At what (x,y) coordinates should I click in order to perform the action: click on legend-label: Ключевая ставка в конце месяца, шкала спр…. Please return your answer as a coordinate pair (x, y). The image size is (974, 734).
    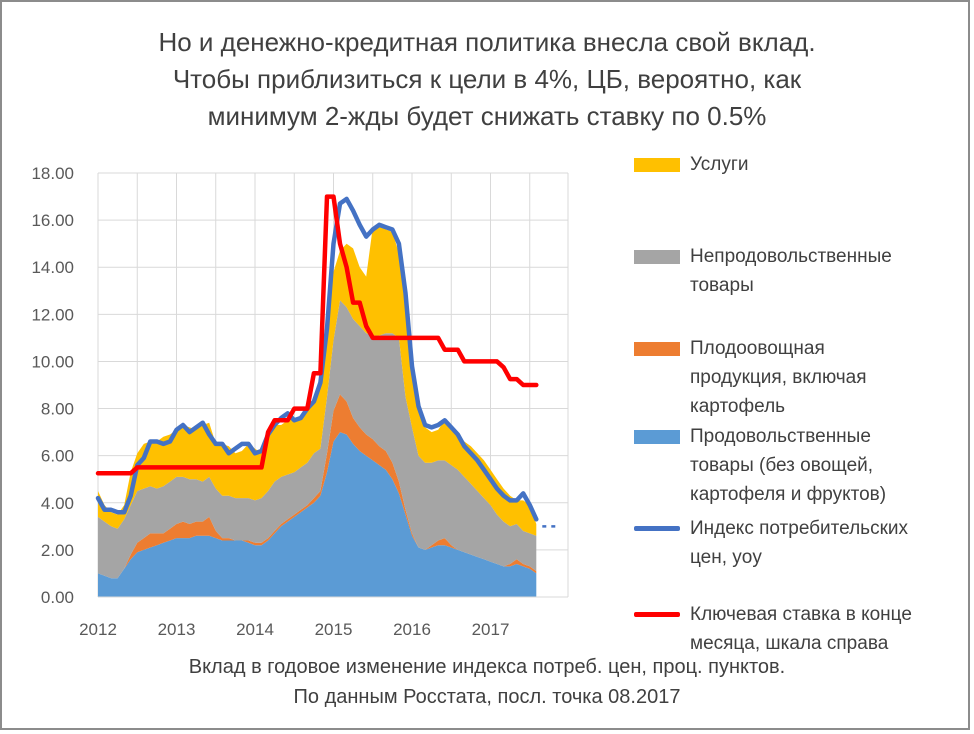
    Looking at the image, I should click on (801, 629).